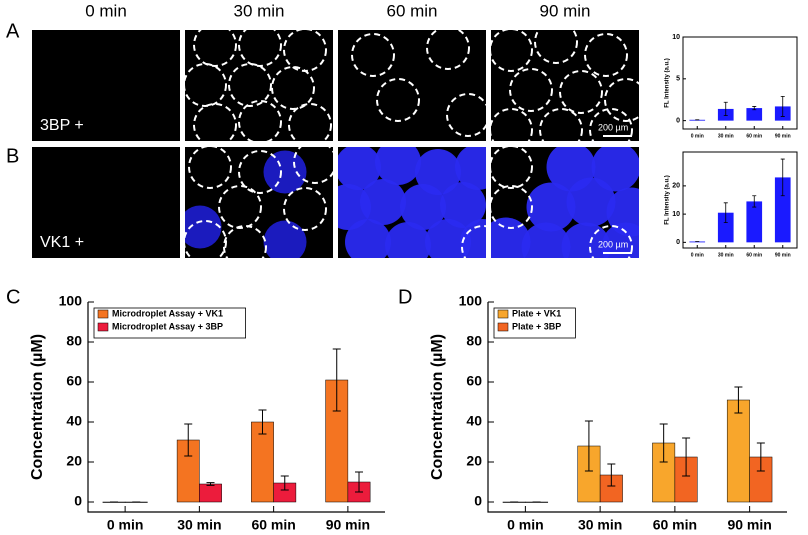 Image resolution: width=808 pixels, height=535 pixels. Describe the element at coordinates (167, 326) in the screenshot. I see `legend-label: Microdroplet Assay + 3BP` at that location.